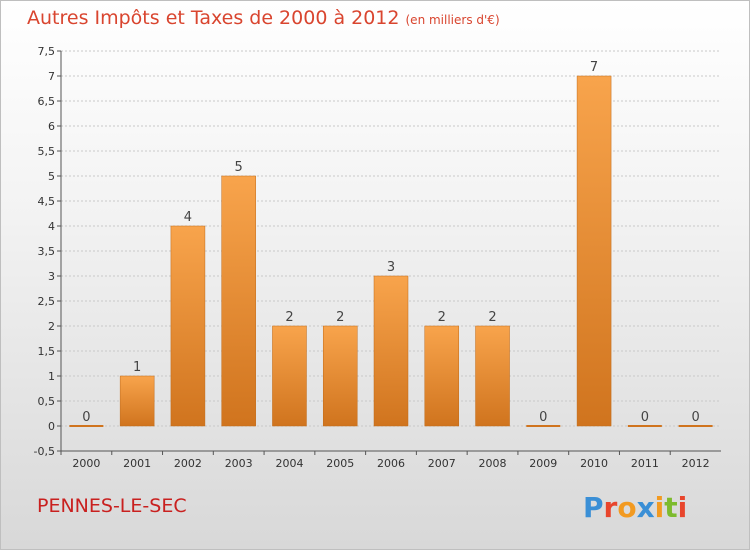  I want to click on commune-name: PENNES-LE-SEC, so click(112, 506).